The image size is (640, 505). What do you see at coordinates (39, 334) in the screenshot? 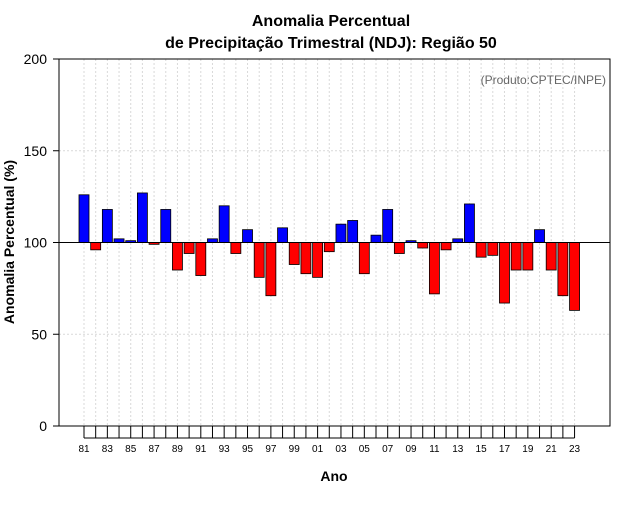
I see `y-tick-label: 50` at bounding box center [39, 334].